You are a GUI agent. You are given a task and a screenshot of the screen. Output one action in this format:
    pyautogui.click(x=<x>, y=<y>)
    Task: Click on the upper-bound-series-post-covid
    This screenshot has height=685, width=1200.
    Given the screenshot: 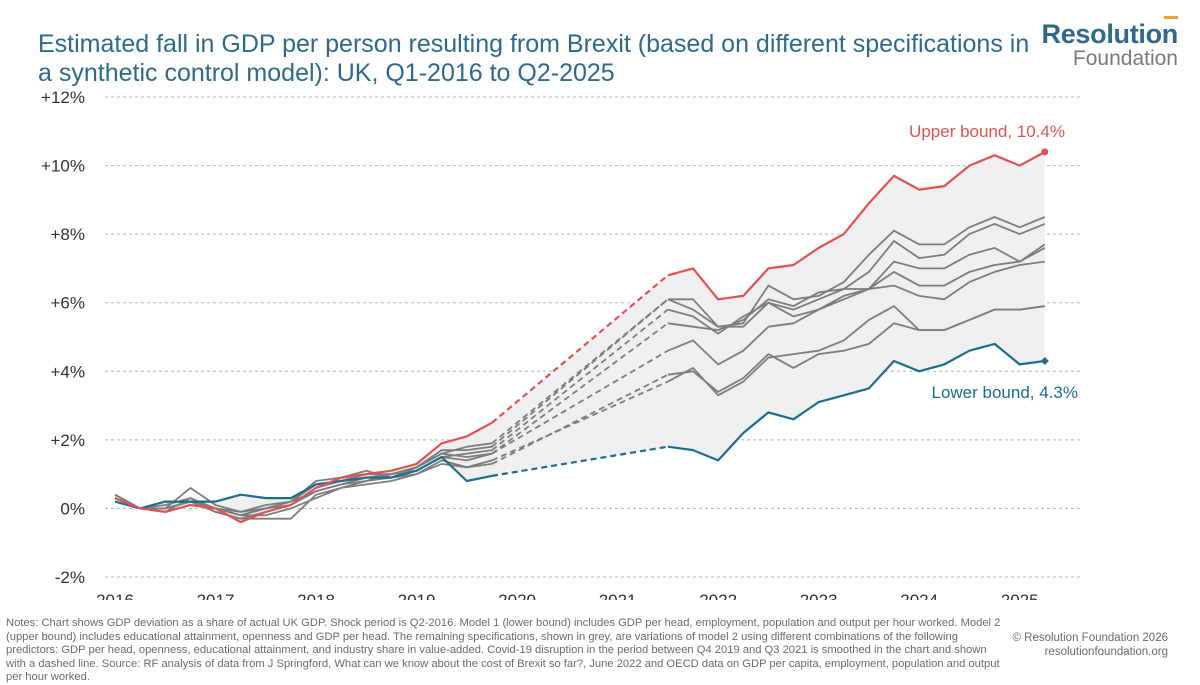 What is the action you would take?
    pyautogui.click(x=856, y=225)
    